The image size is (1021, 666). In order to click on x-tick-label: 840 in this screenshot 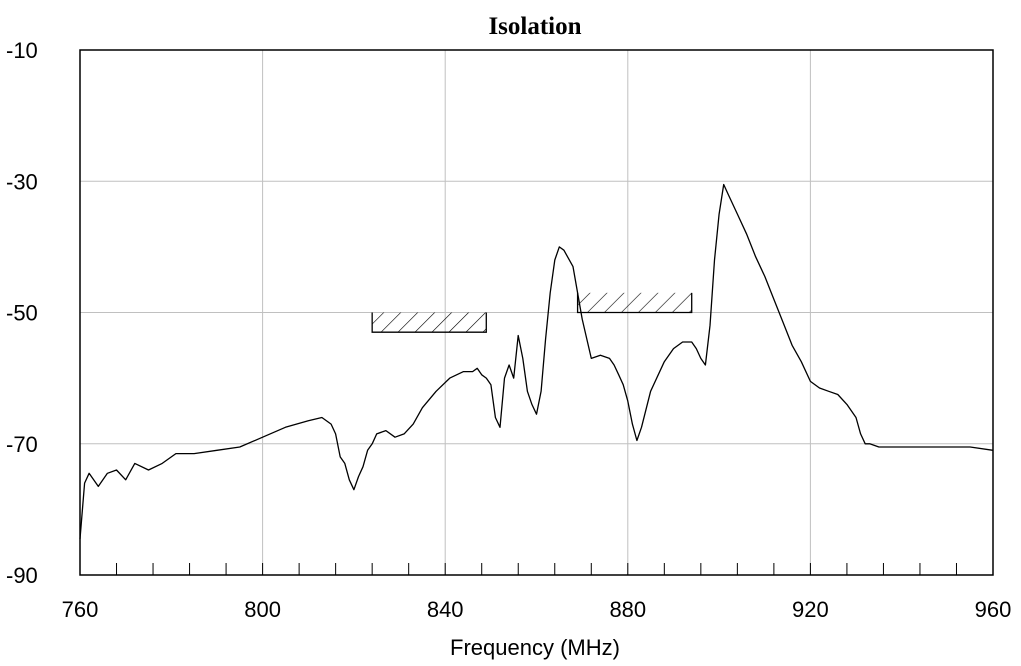, I will do `click(445, 609)`.